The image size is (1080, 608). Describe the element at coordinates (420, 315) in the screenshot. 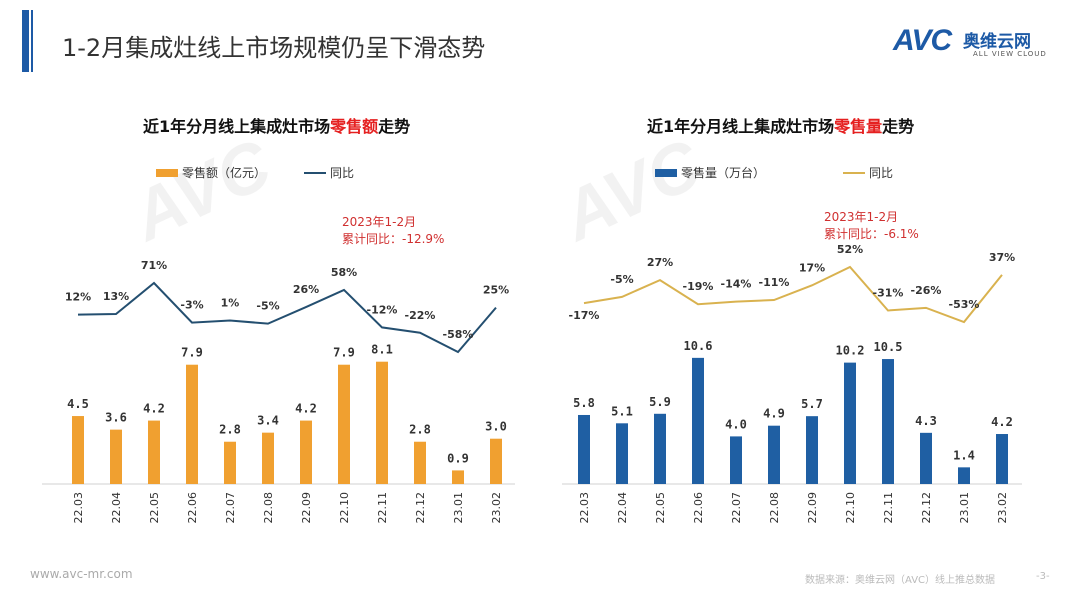

I see `line-label: -22%` at that location.